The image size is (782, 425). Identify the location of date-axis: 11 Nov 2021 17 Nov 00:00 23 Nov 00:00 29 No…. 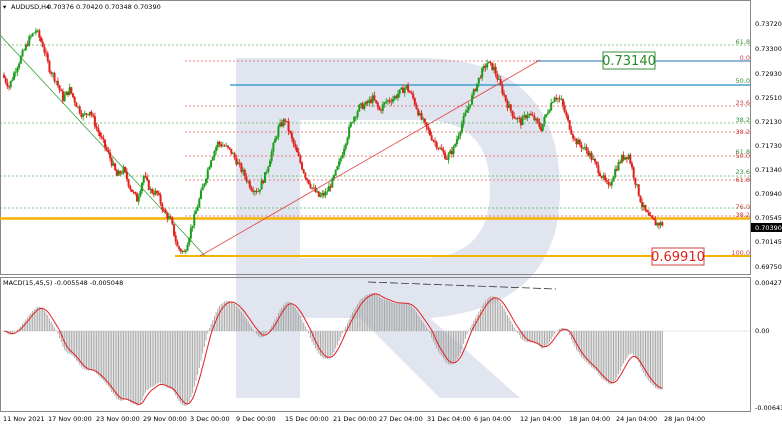
(354, 419).